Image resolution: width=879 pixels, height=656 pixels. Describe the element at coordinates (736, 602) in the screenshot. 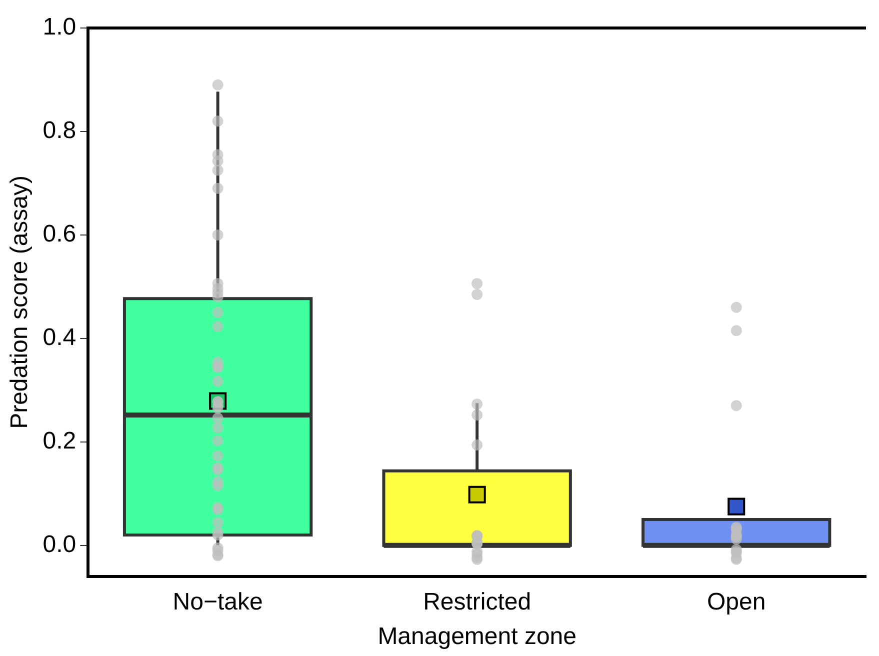

I see `x-tick-label: Open` at that location.